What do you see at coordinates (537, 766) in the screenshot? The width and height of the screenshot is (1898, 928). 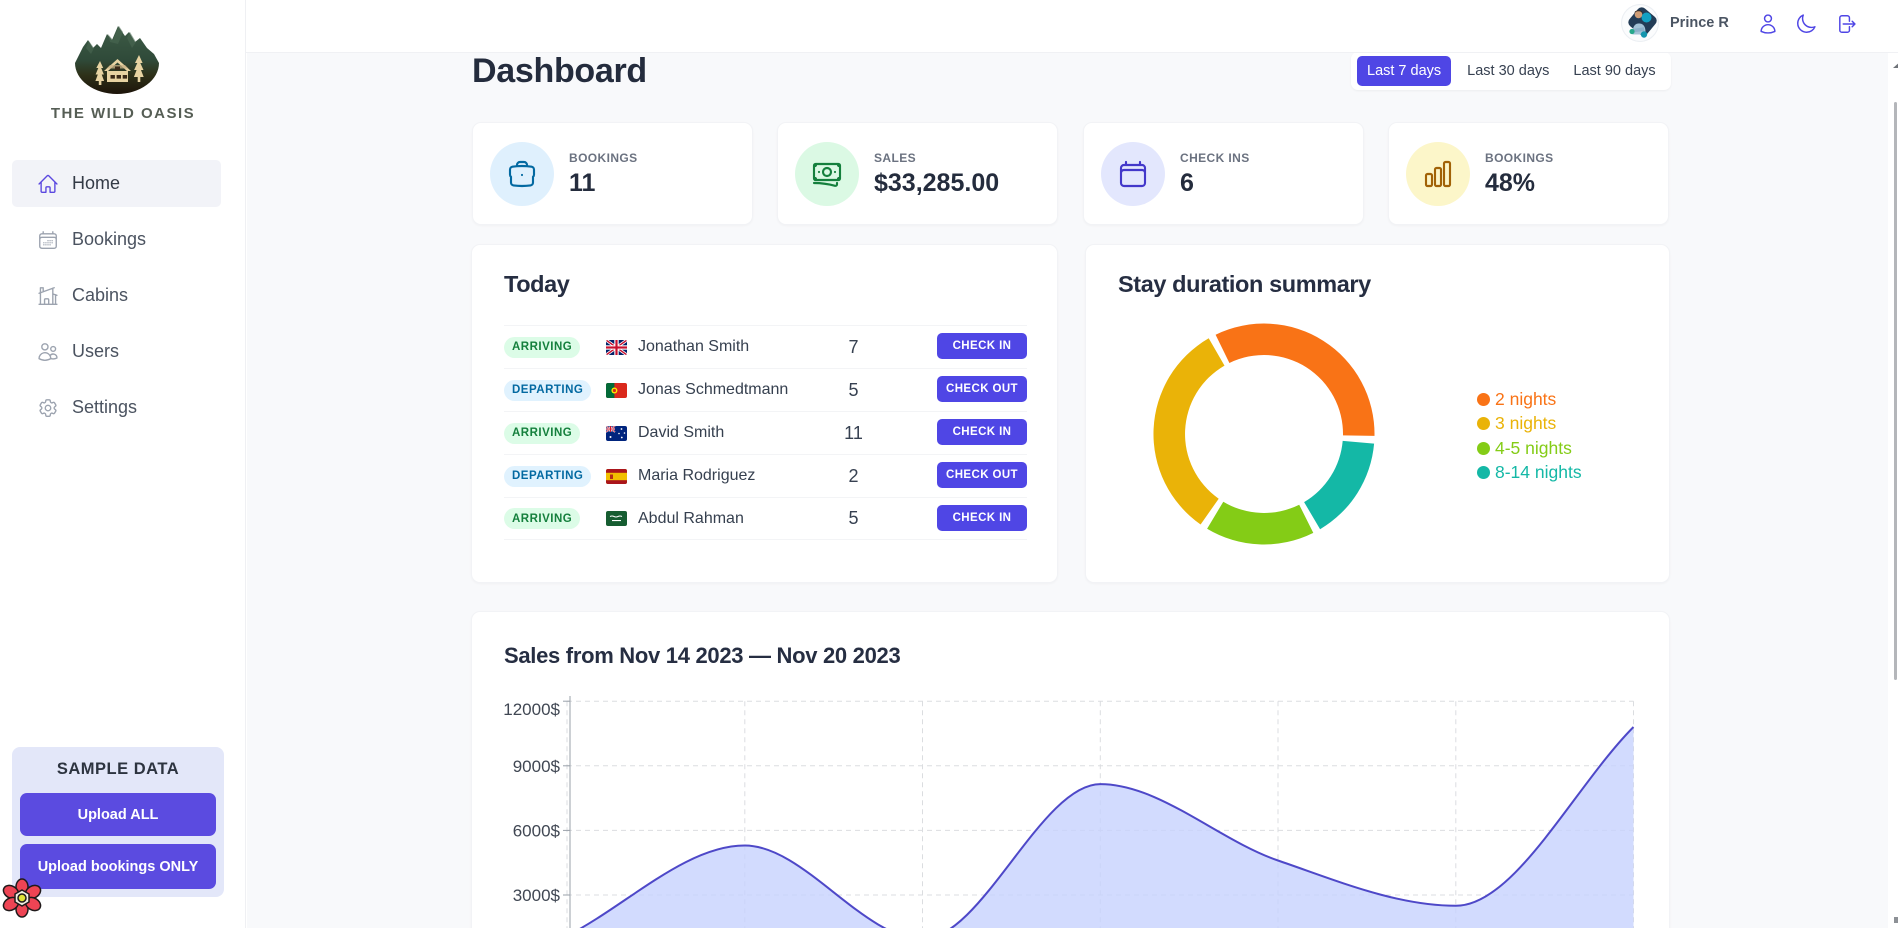 I see `svg-text: 9000$` at bounding box center [537, 766].